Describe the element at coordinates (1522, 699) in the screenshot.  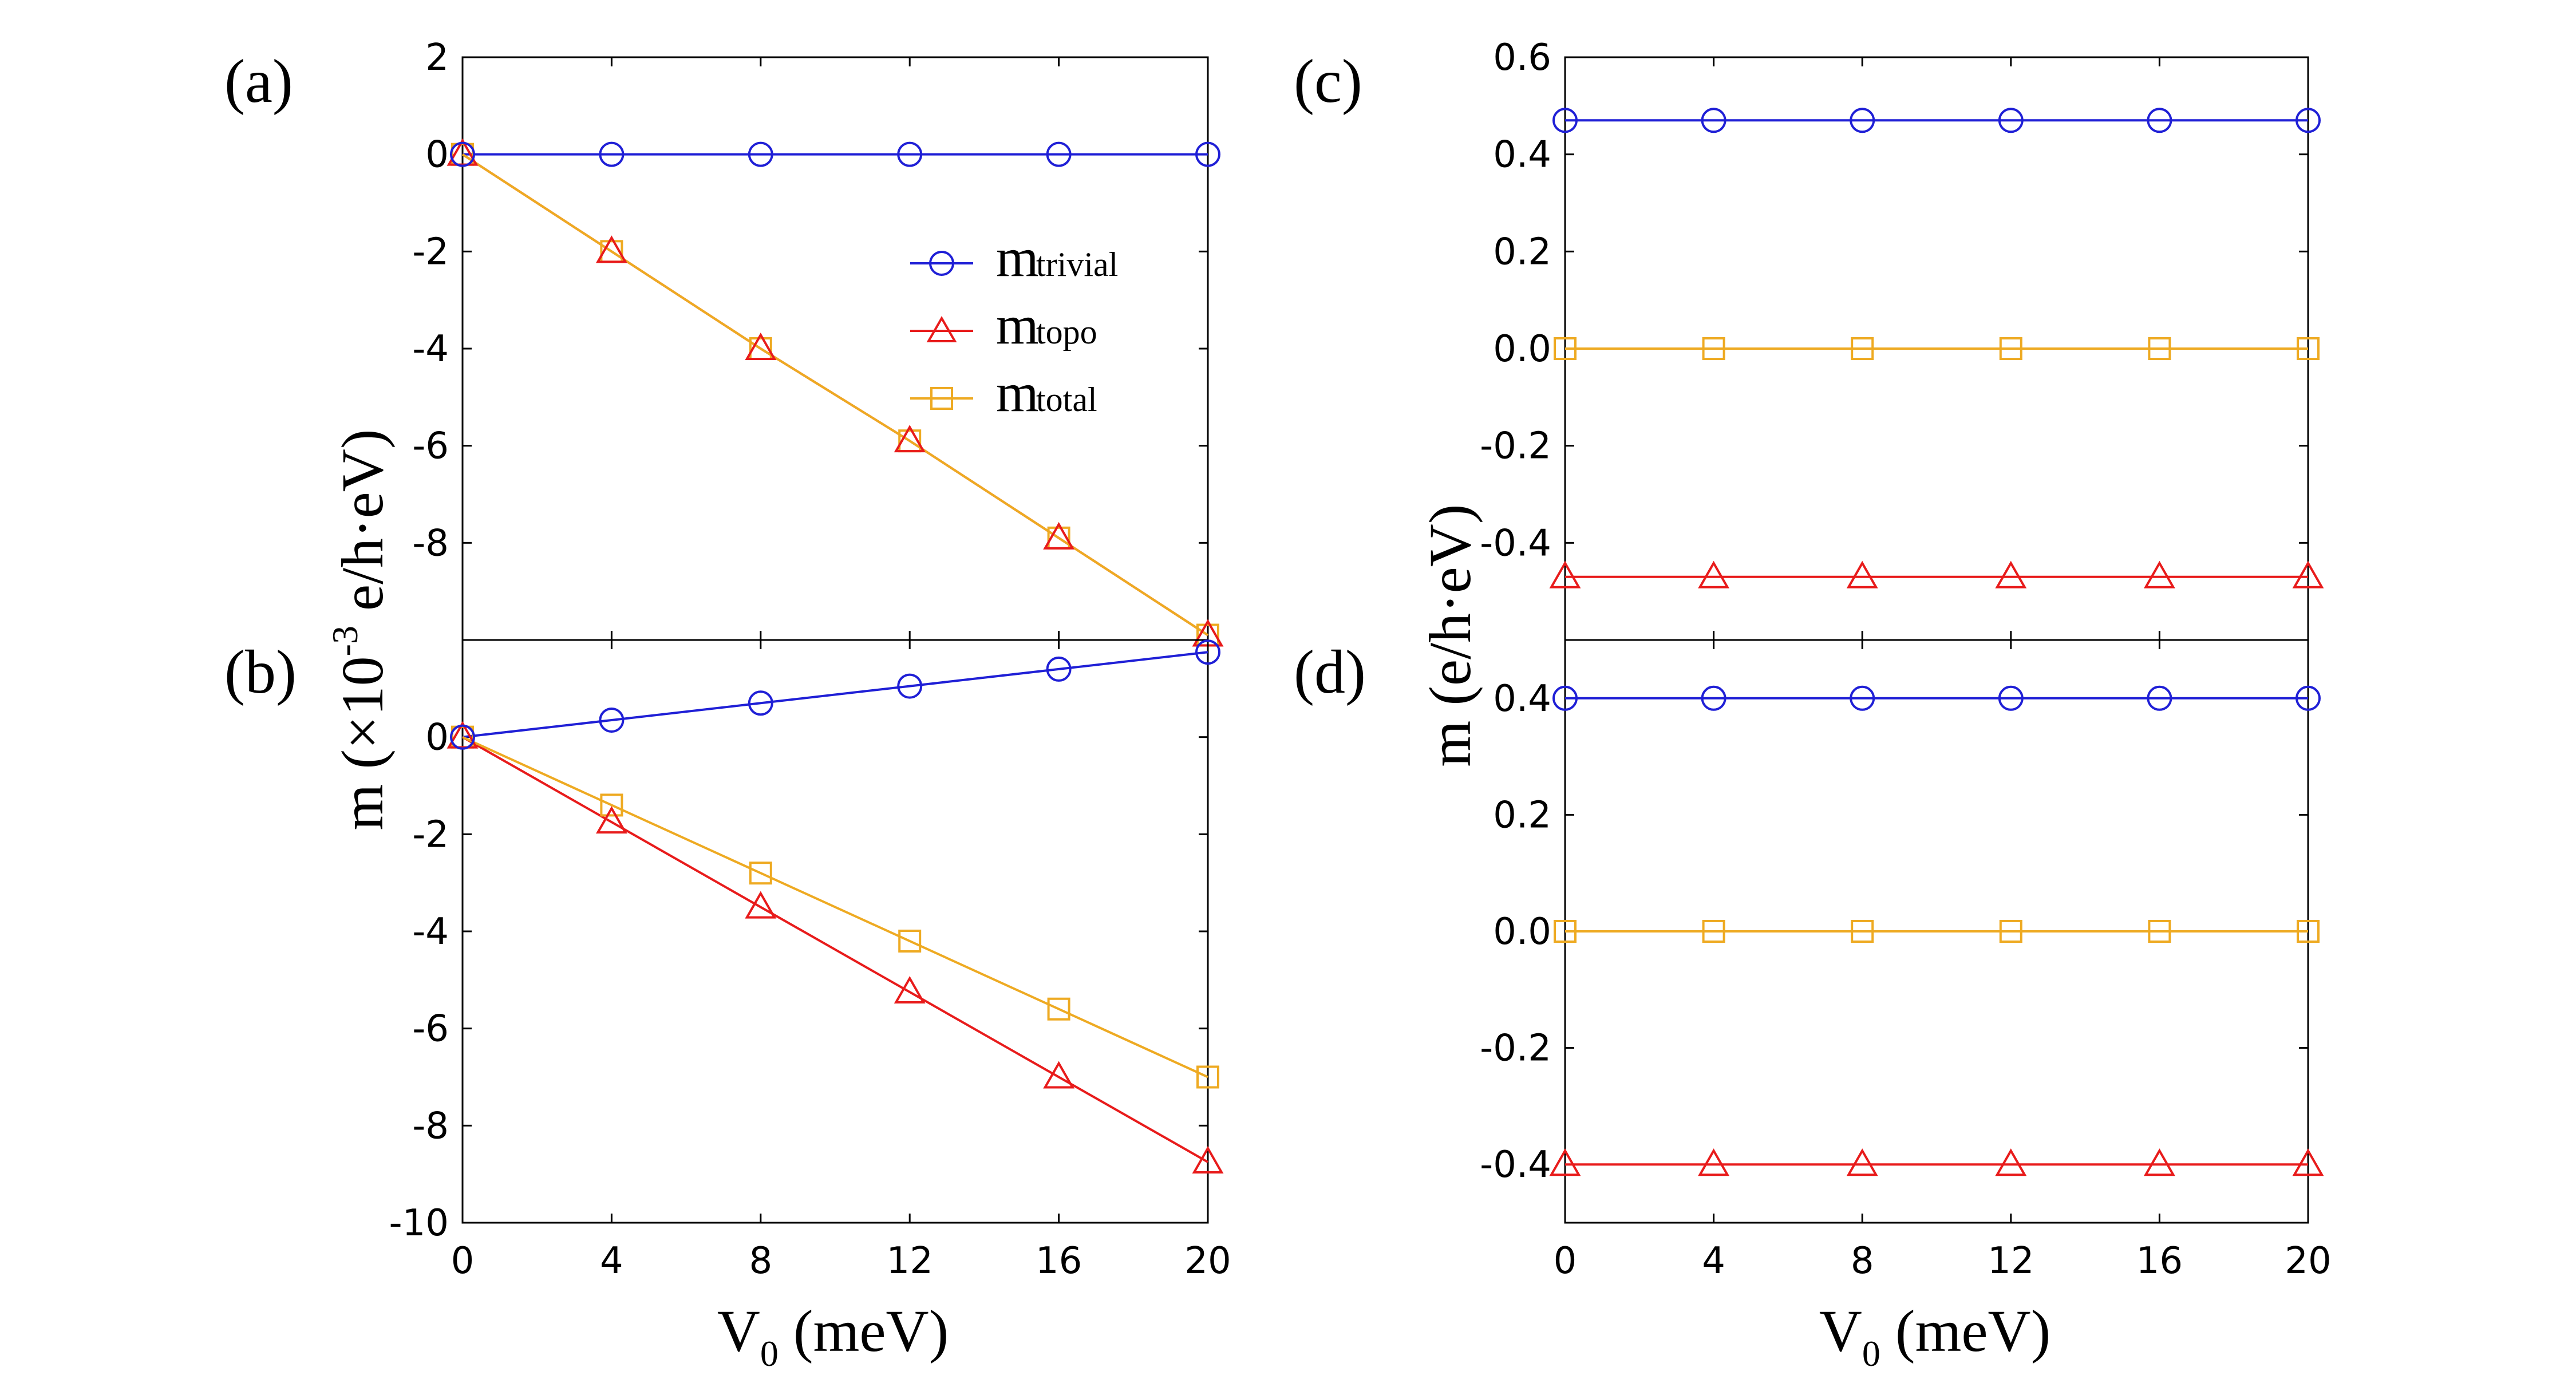
I see `y-tick-label-d: 0.4` at that location.